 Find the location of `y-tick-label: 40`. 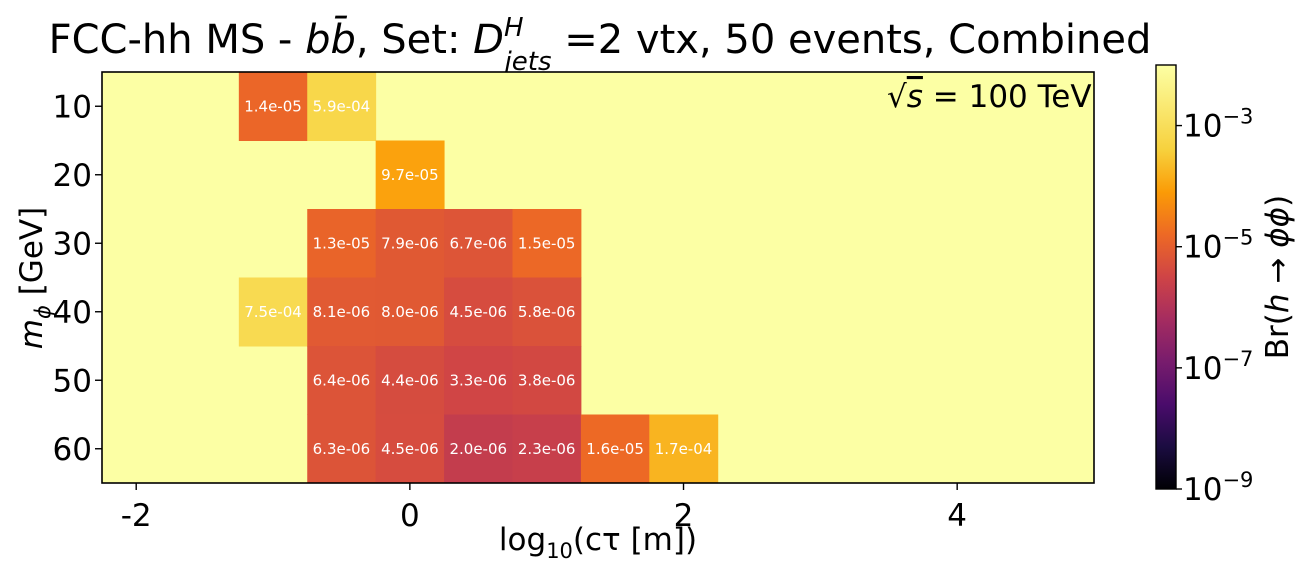

y-tick-label: 40 is located at coordinates (72, 313).